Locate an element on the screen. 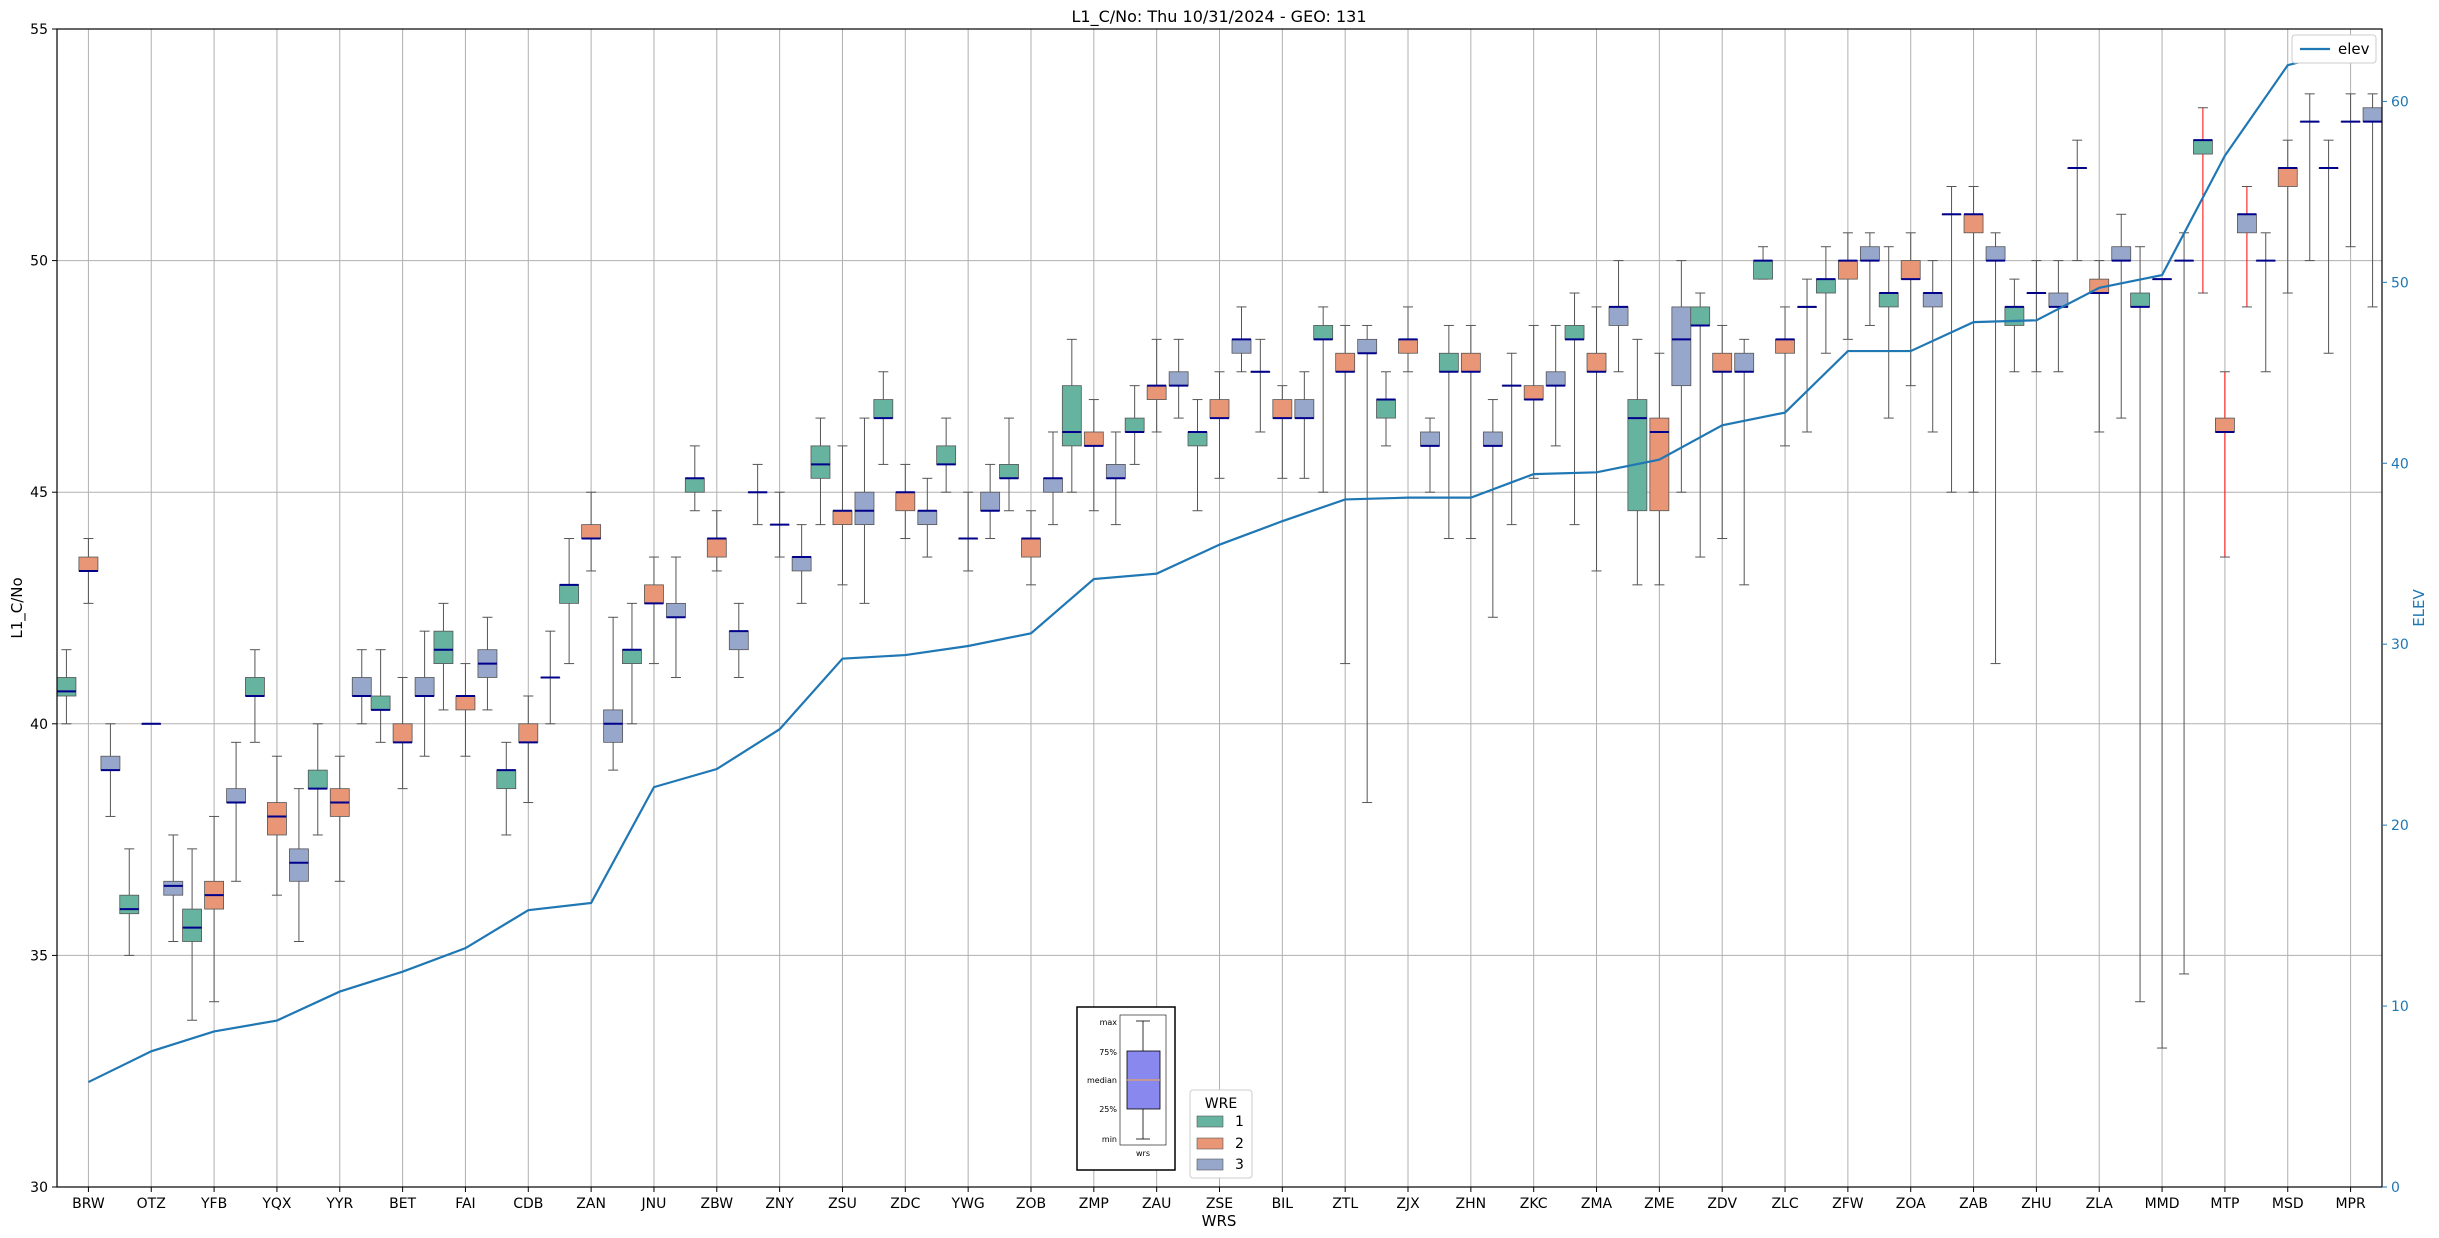  box-yyr-wre2 is located at coordinates (339, 818).